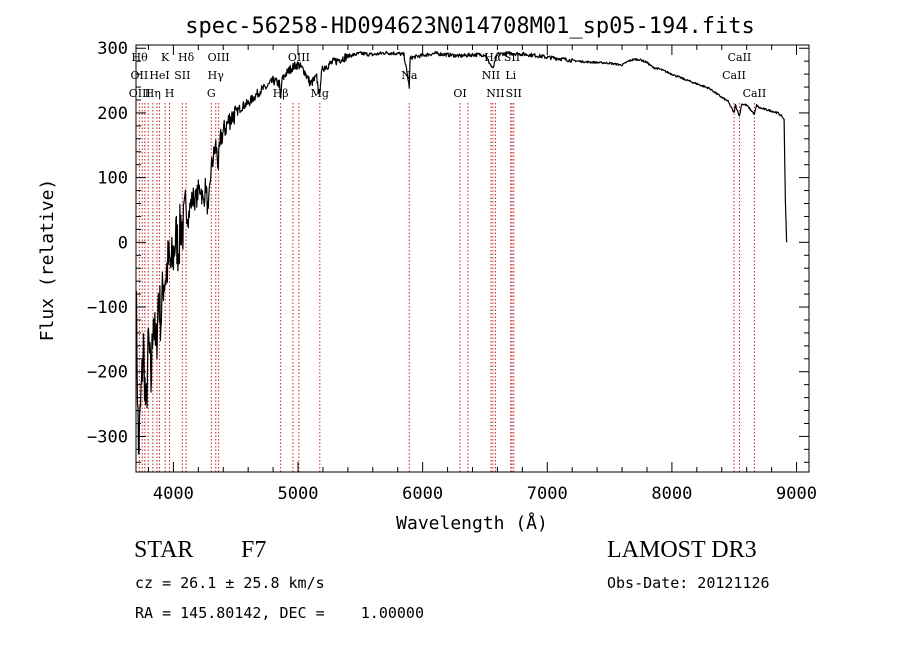 Image resolution: width=900 pixels, height=649 pixels. I want to click on line-label: HeI, so click(159, 75).